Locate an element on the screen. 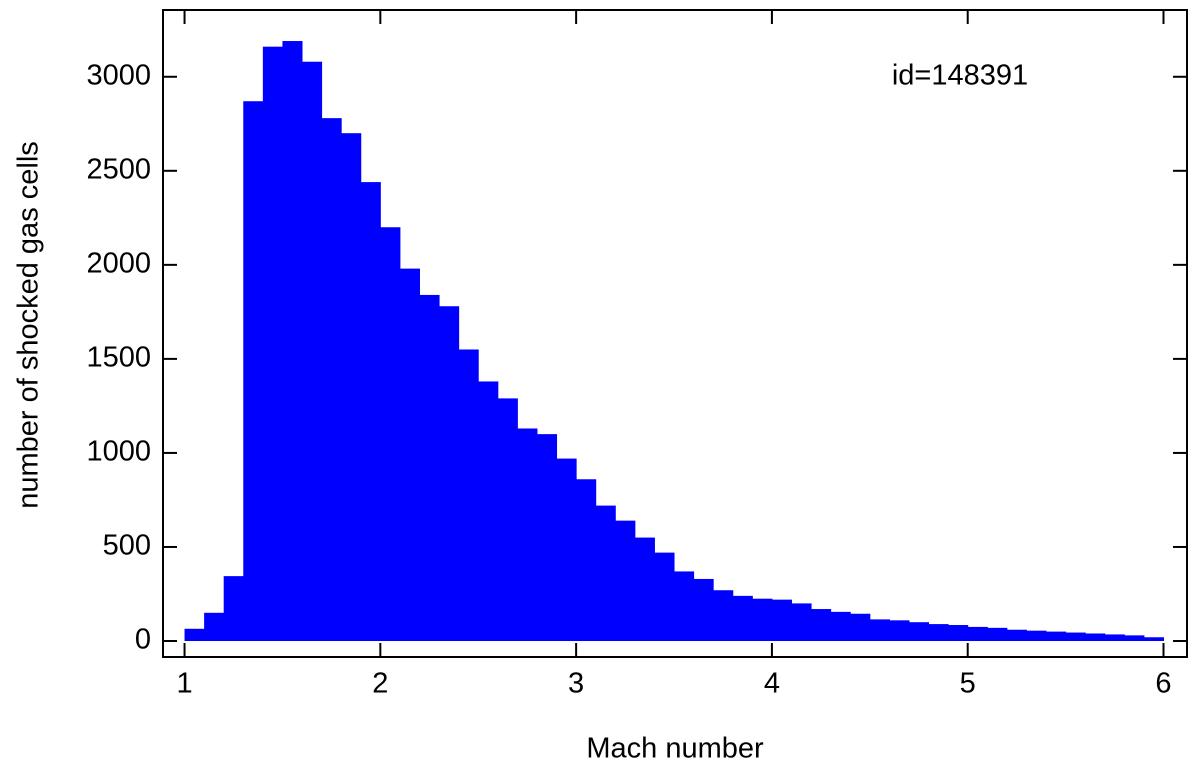  y-tick-label: 500 is located at coordinates (127, 546).